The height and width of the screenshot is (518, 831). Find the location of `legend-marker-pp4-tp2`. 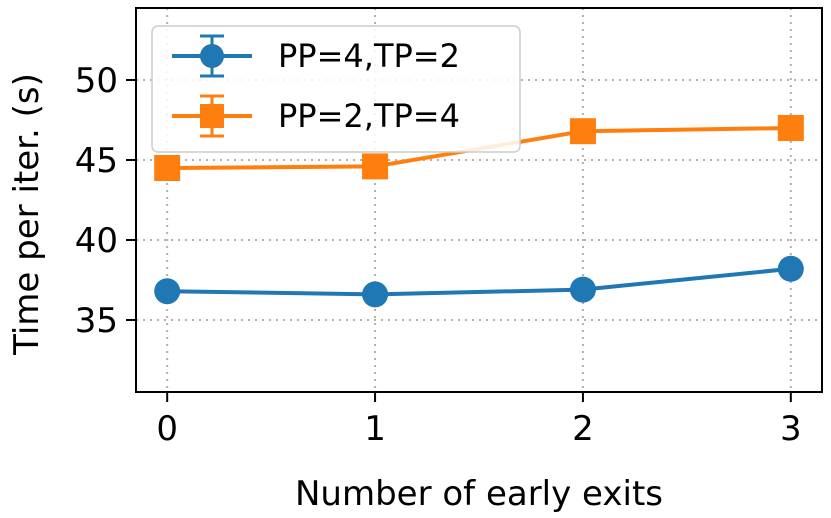

legend-marker-pp4-tp2 is located at coordinates (212, 56).